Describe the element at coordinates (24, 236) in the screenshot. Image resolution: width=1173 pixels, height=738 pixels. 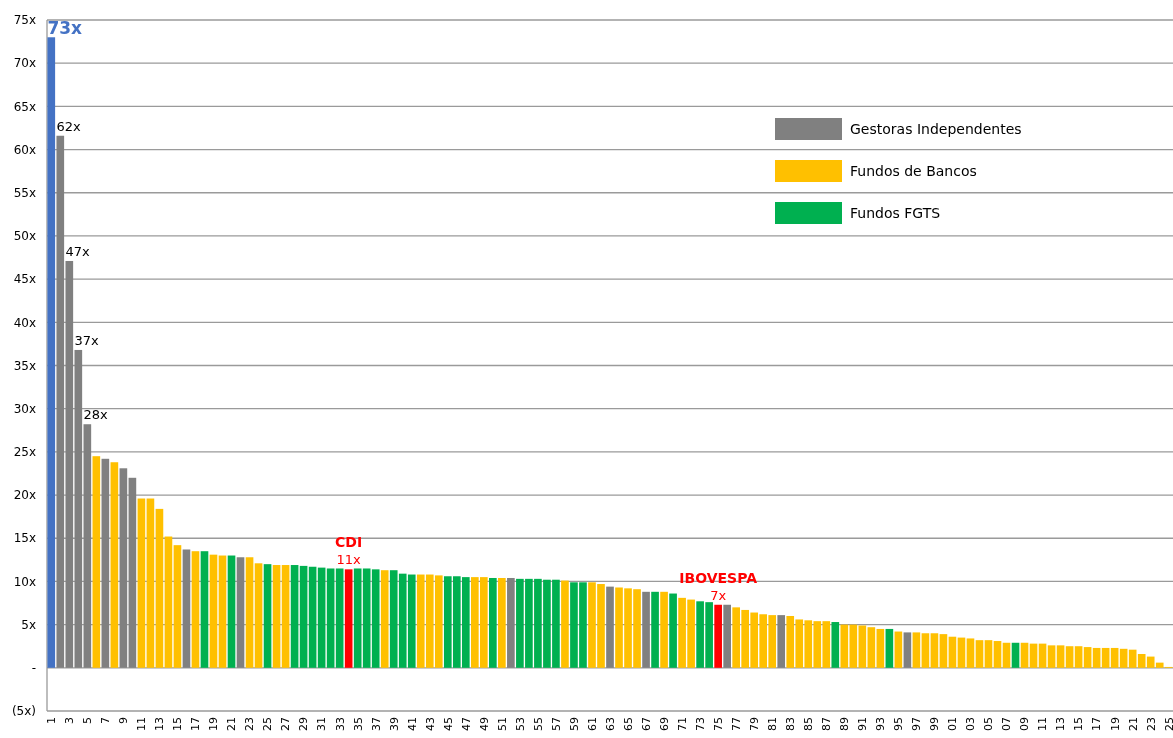
I see `y-tick-label: 50x` at that location.